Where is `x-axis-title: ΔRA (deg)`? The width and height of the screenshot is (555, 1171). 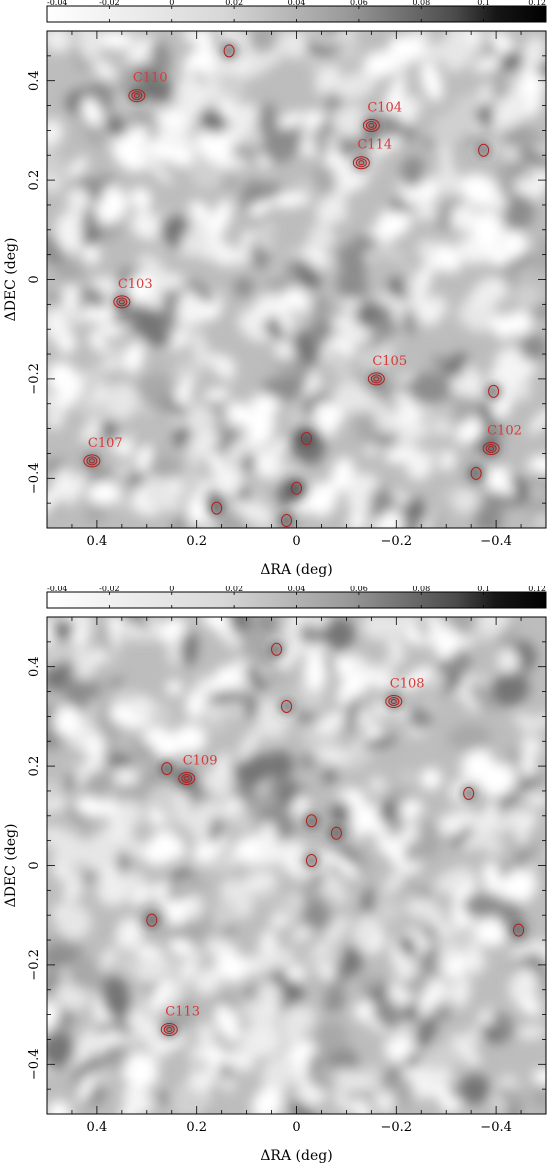
x-axis-title: ΔRA (deg) is located at coordinates (296, 570).